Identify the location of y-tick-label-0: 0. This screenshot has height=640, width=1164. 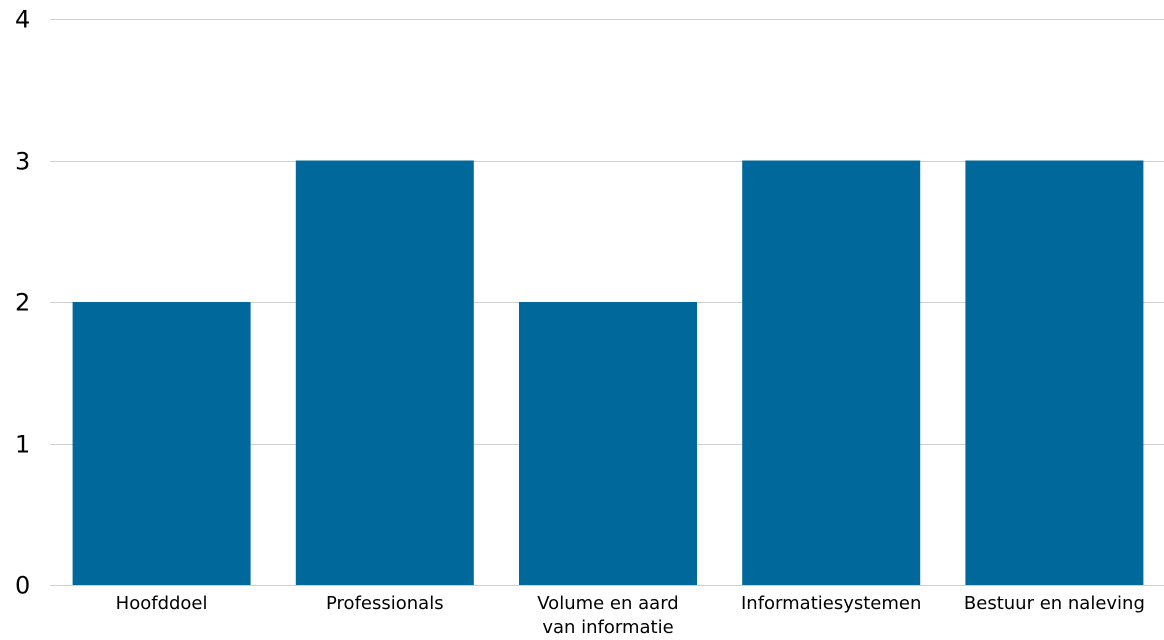
(22, 586).